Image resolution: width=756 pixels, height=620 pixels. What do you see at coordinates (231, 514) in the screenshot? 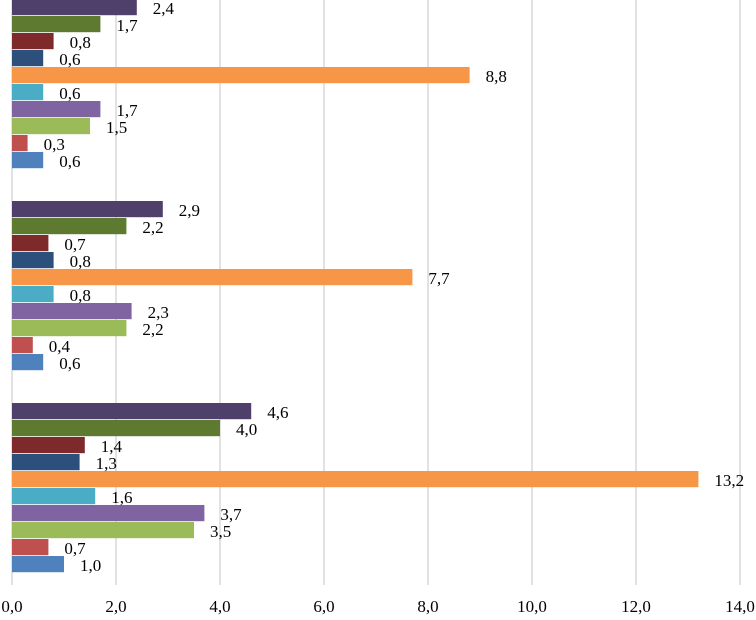
I see `data-label: 3,7` at bounding box center [231, 514].